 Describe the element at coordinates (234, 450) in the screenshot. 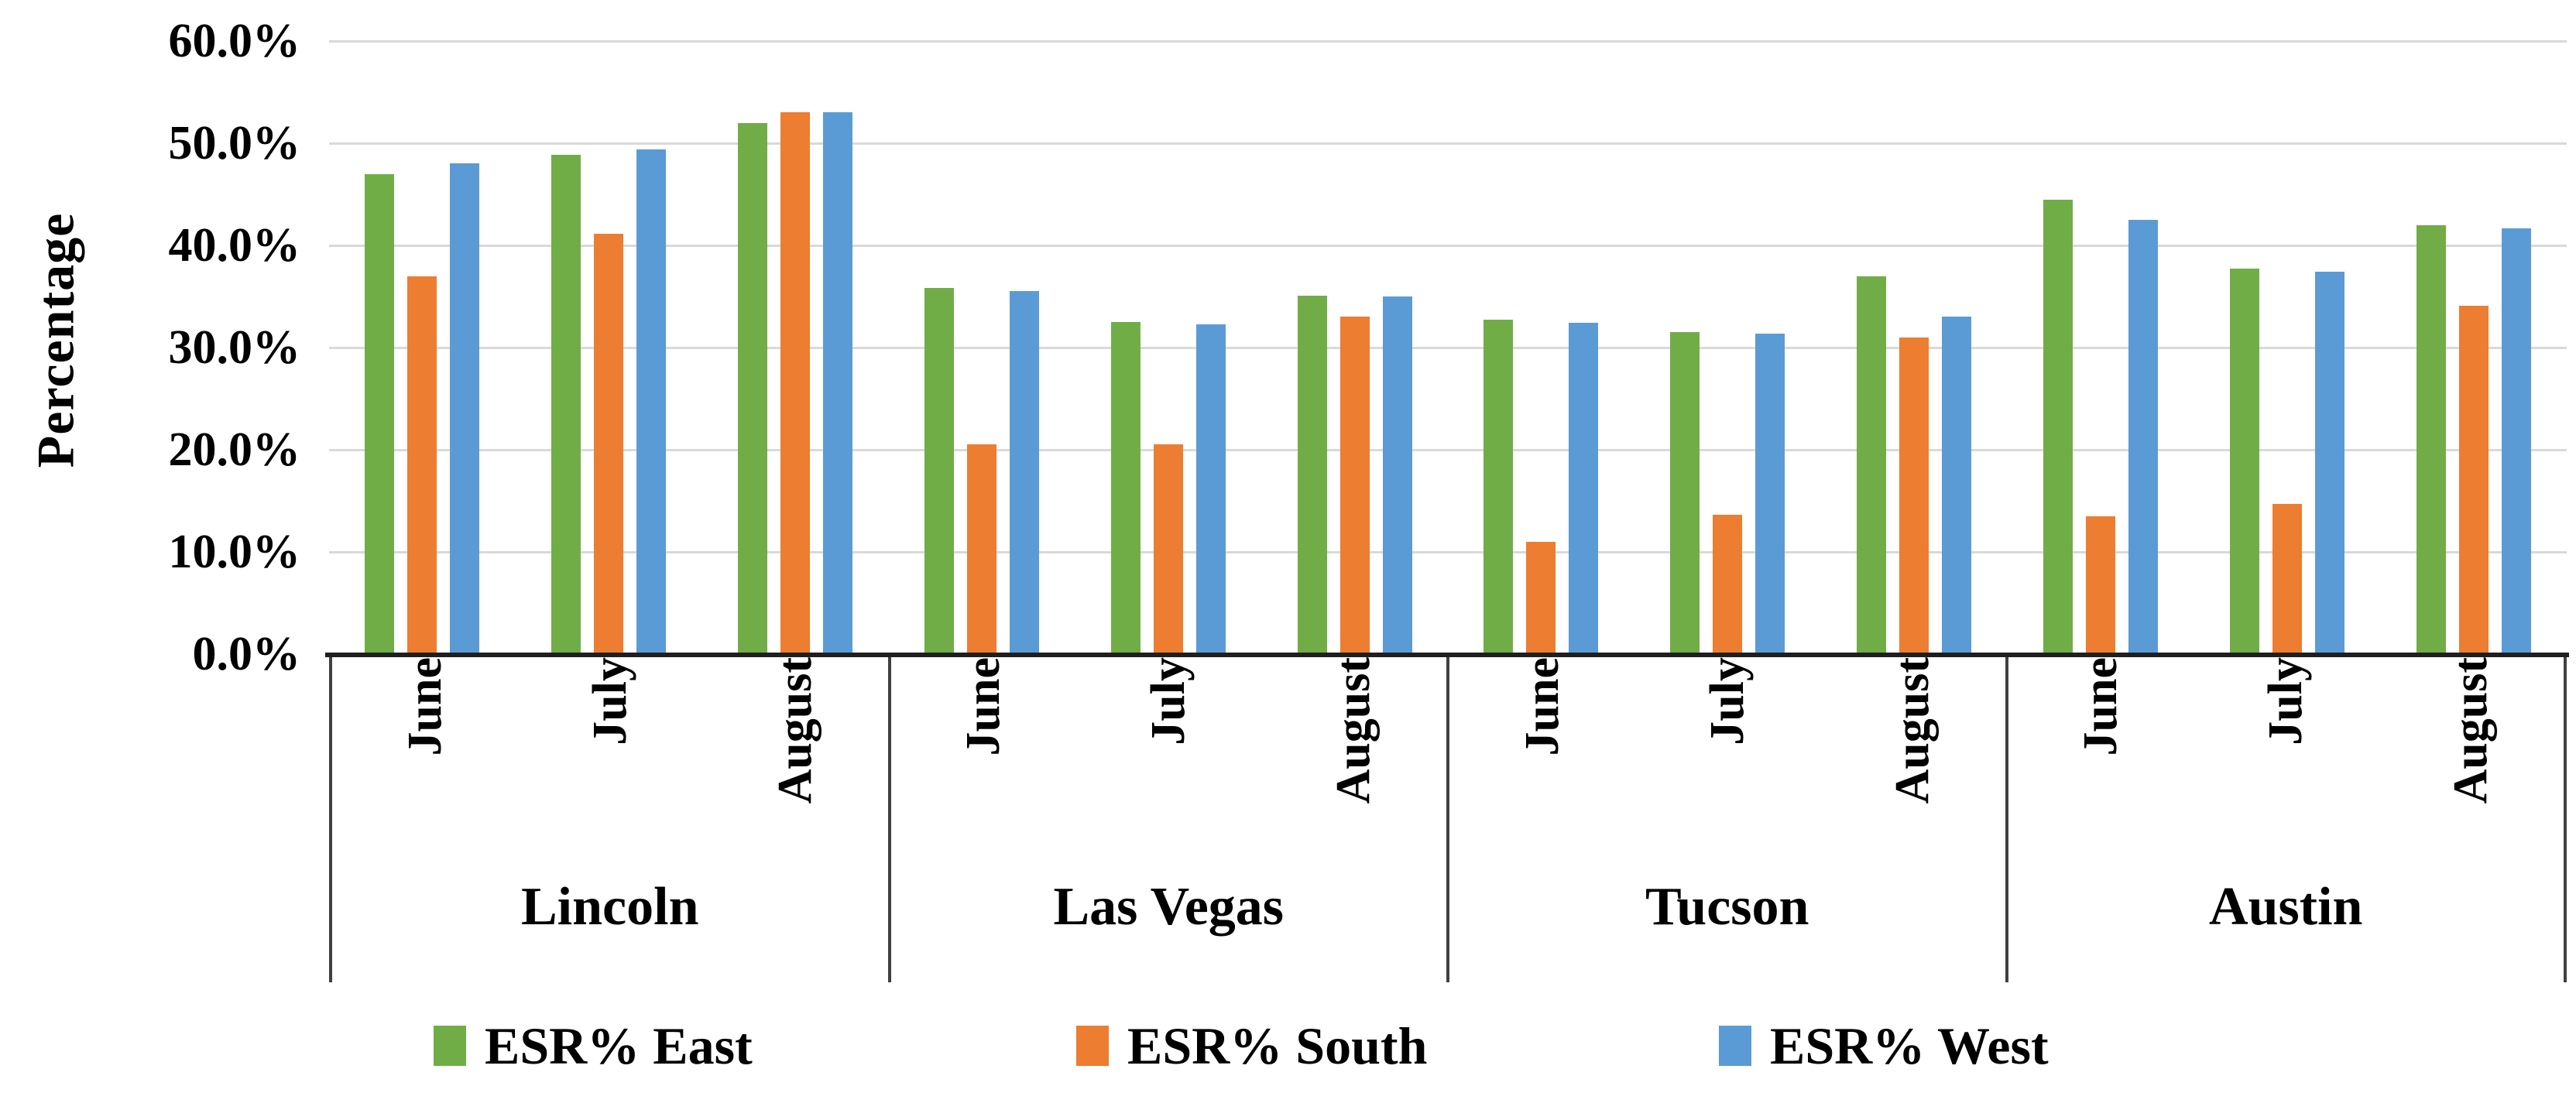

I see `y-tick-label-20.0%: 20.0%` at that location.